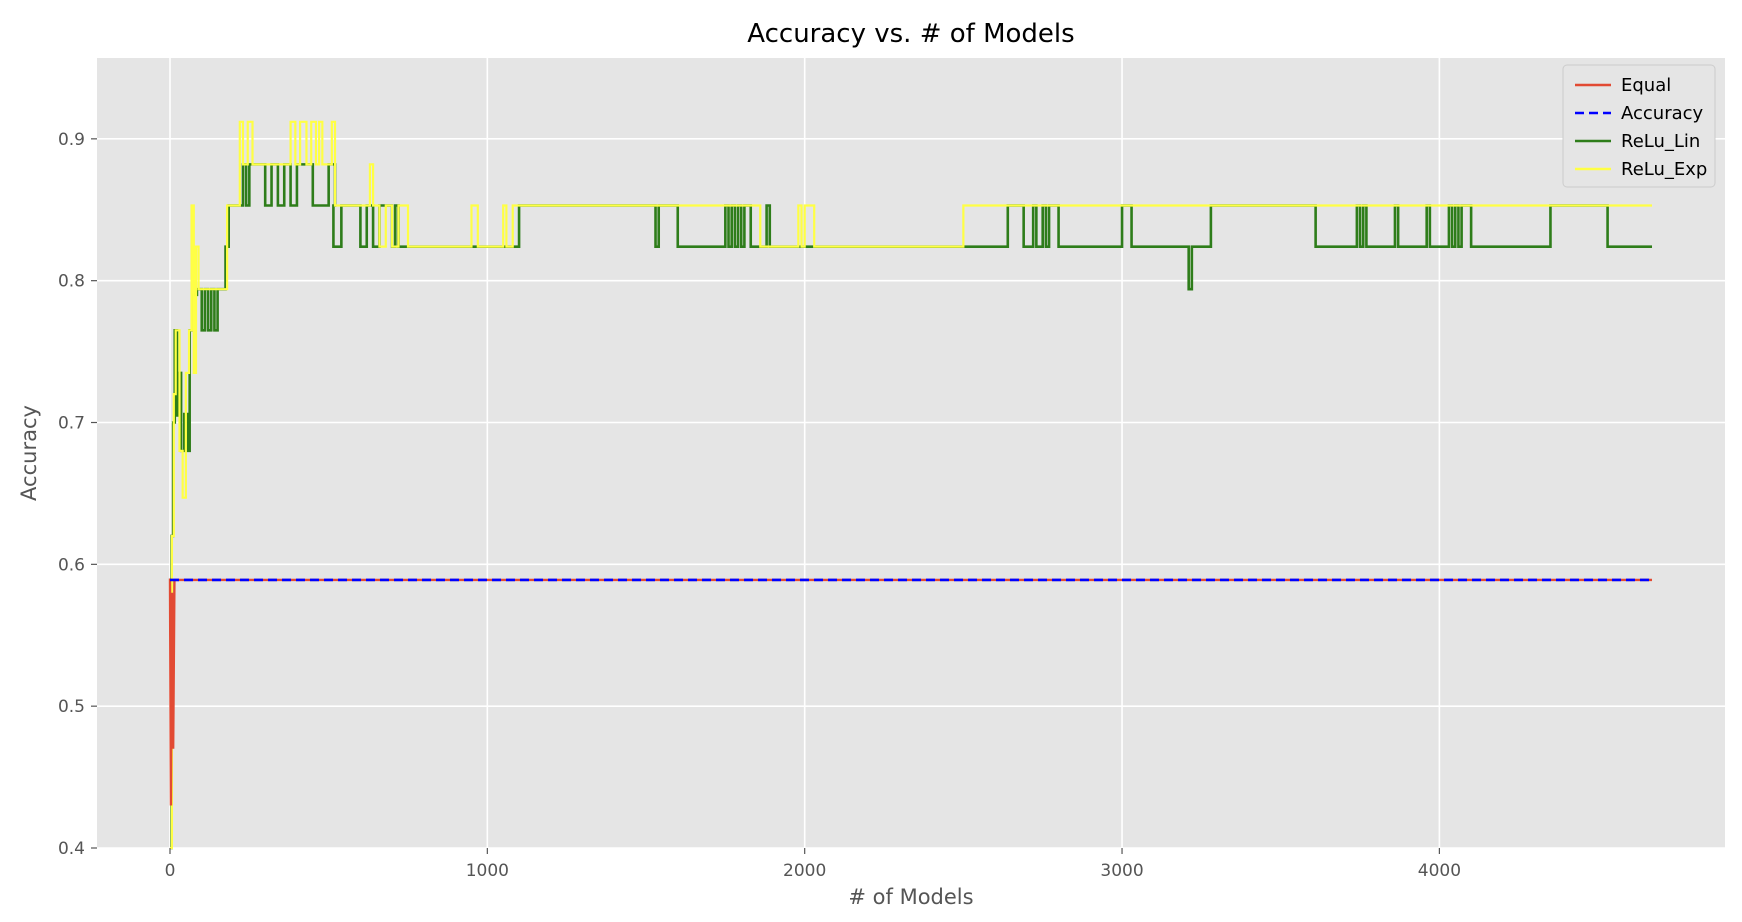 This screenshot has height=922, width=1742. I want to click on legend: Equal Accuracy ReLu_Lin ReLu_Exp, so click(1639, 126).